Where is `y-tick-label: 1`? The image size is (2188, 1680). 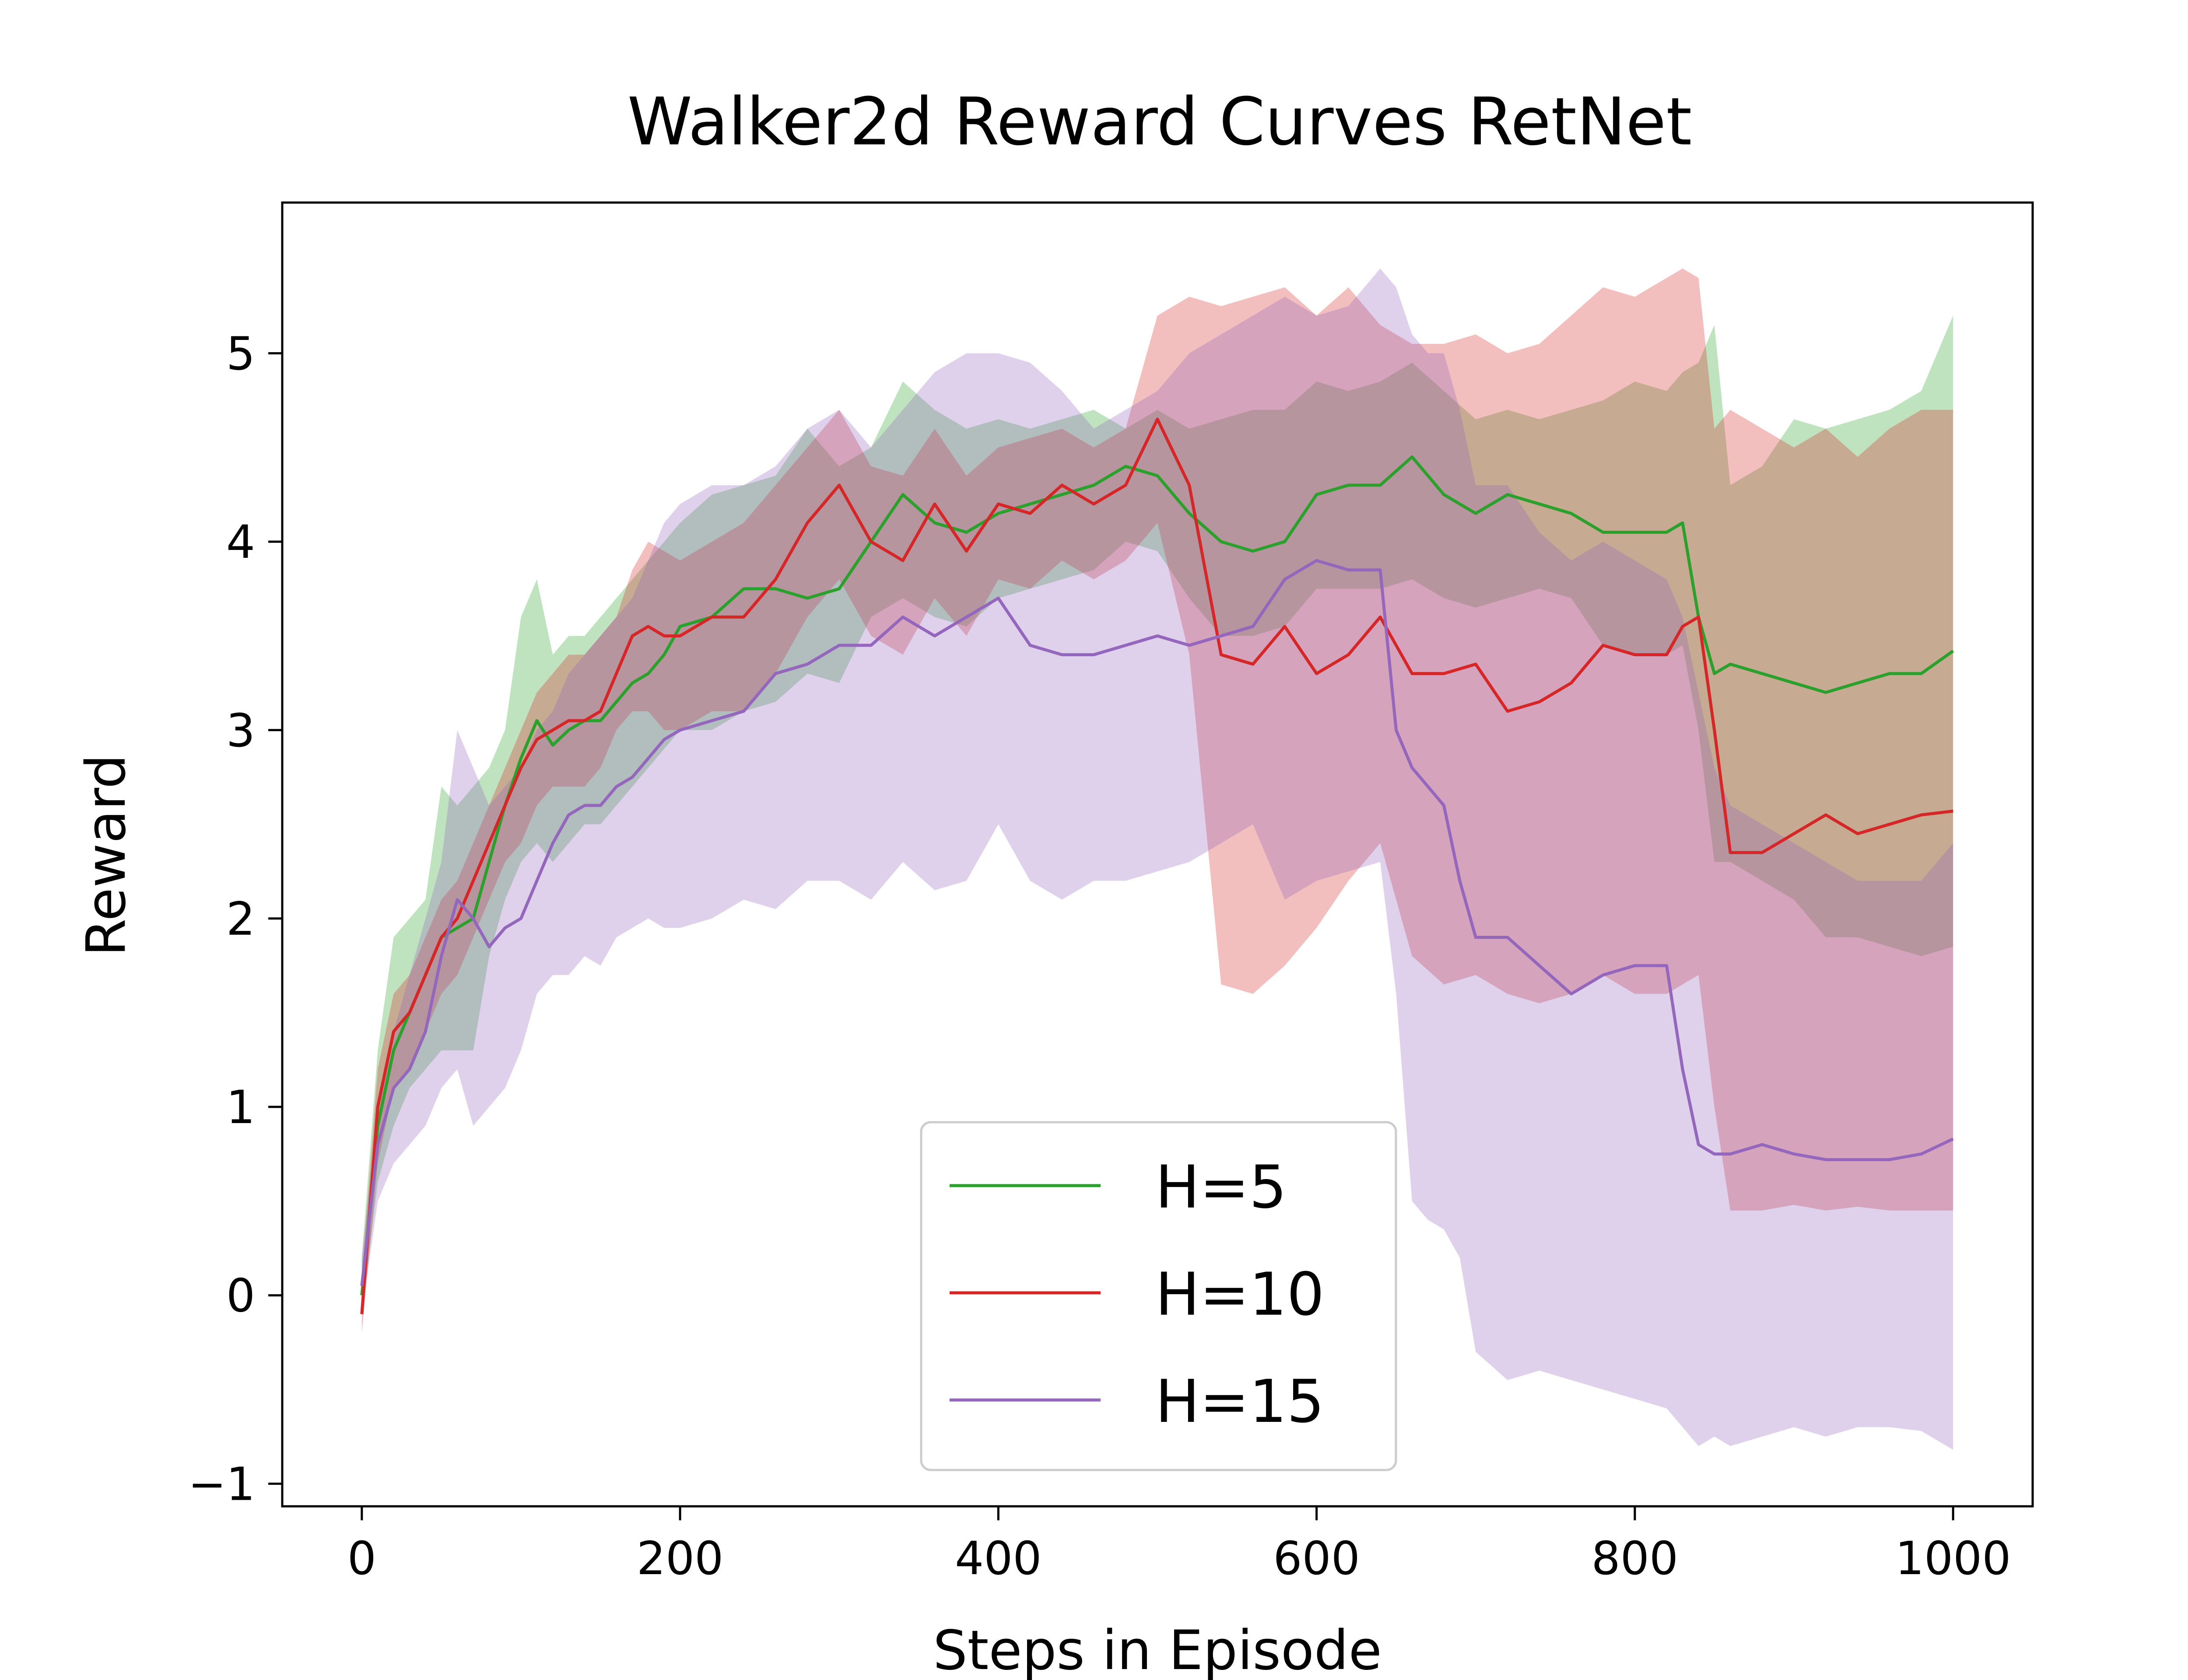 y-tick-label: 1 is located at coordinates (241, 1107).